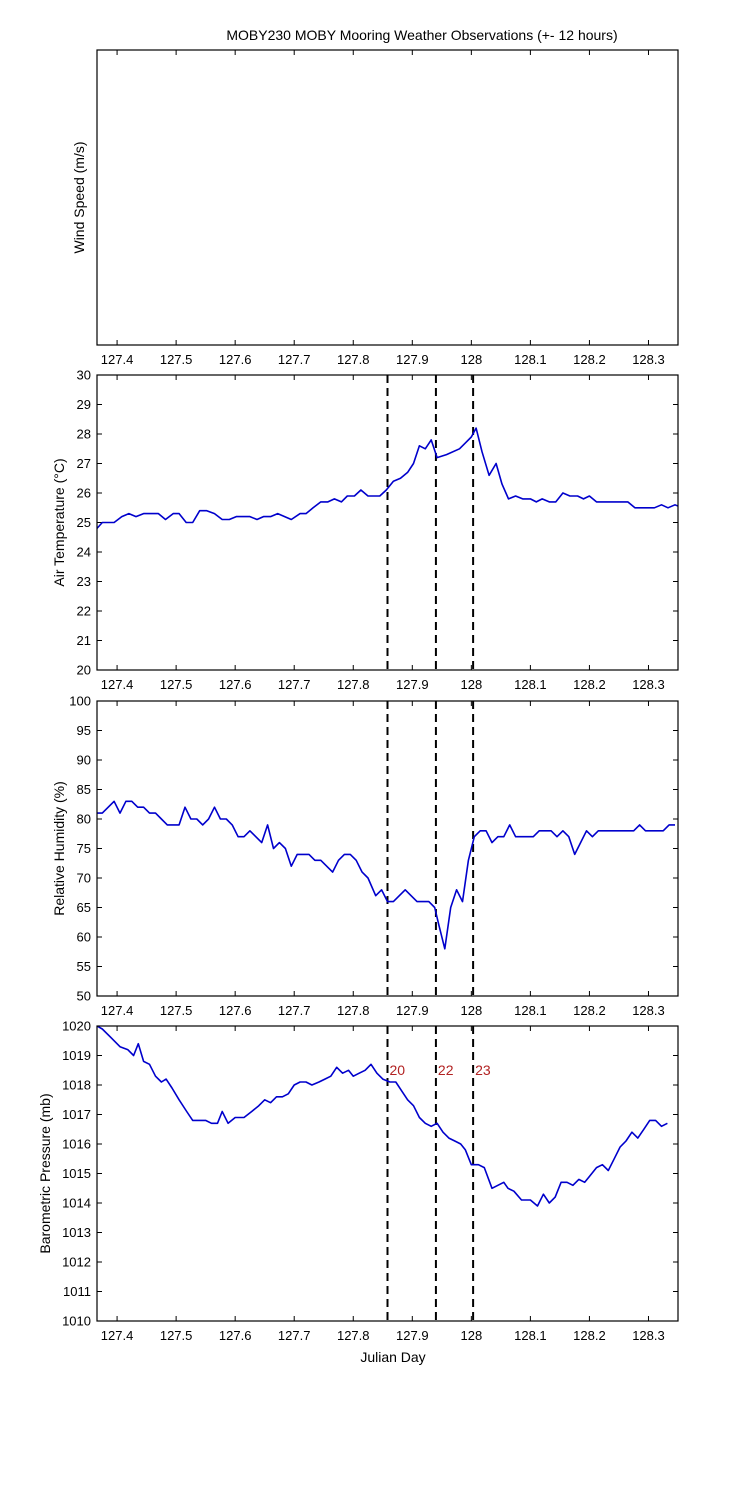 The image size is (750, 1500). Describe the element at coordinates (76, 1173) in the screenshot. I see `y-tick-label: 1015` at that location.